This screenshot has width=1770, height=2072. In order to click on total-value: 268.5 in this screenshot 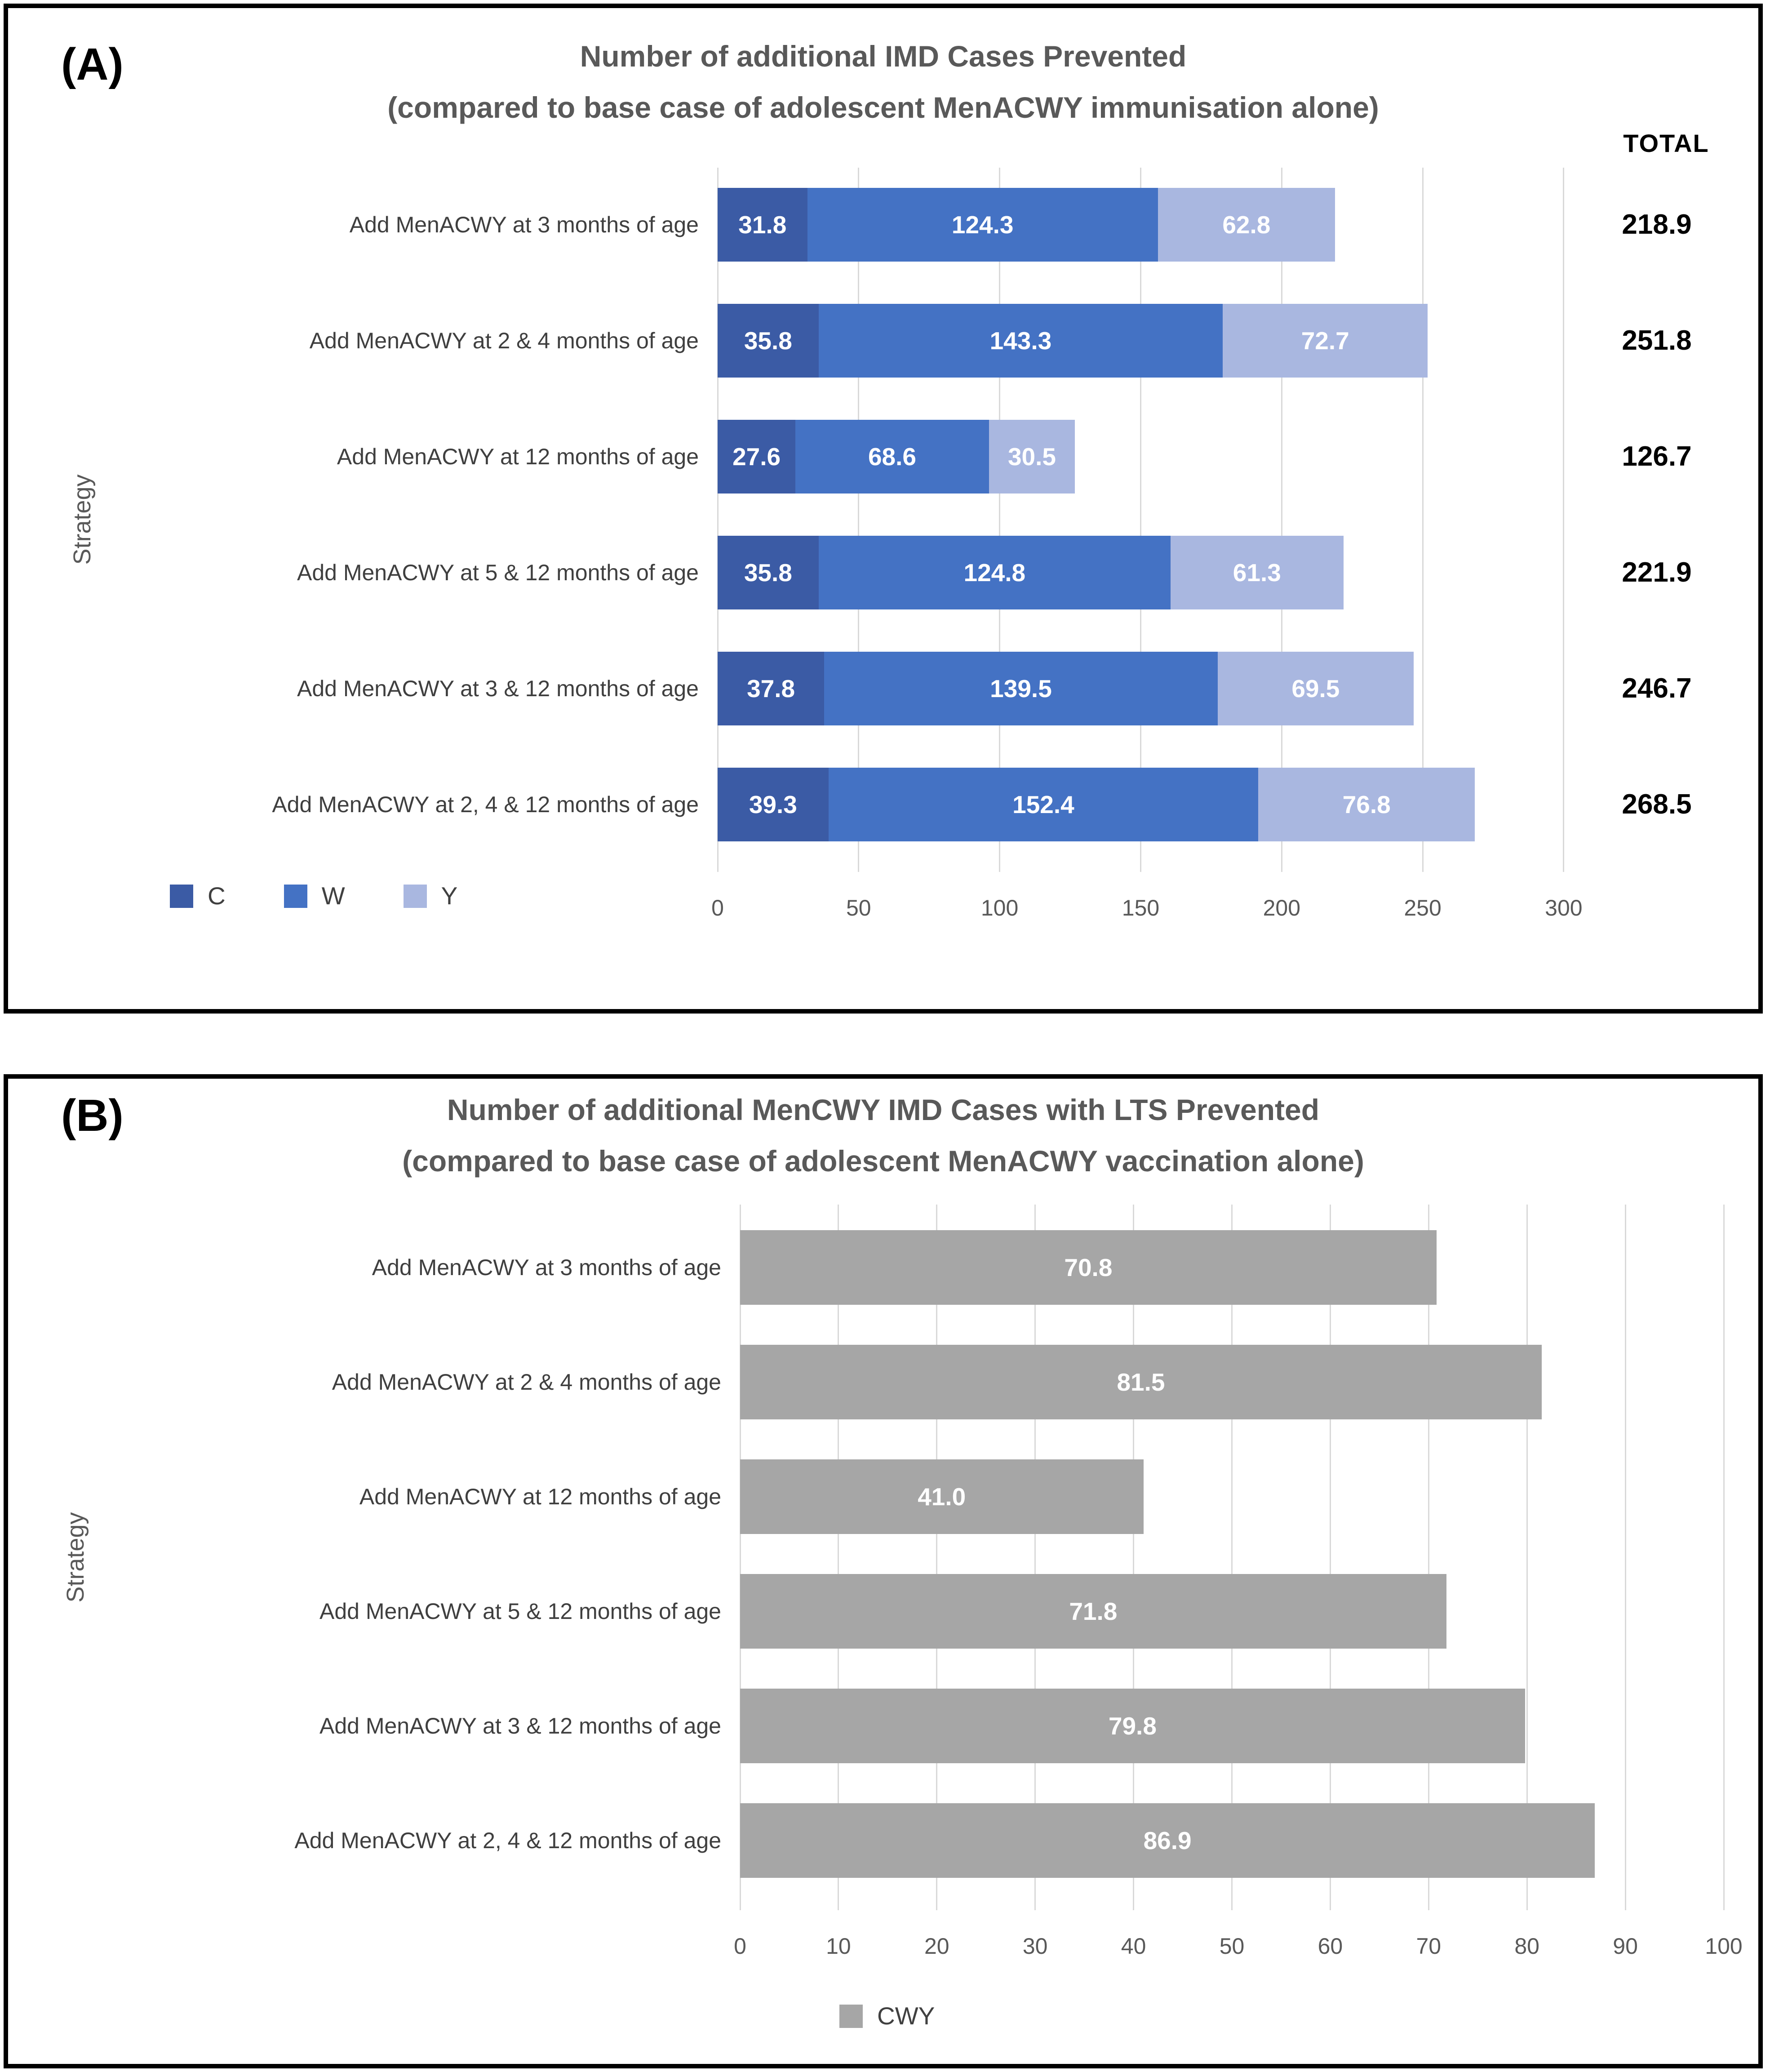, I will do `click(1657, 804)`.